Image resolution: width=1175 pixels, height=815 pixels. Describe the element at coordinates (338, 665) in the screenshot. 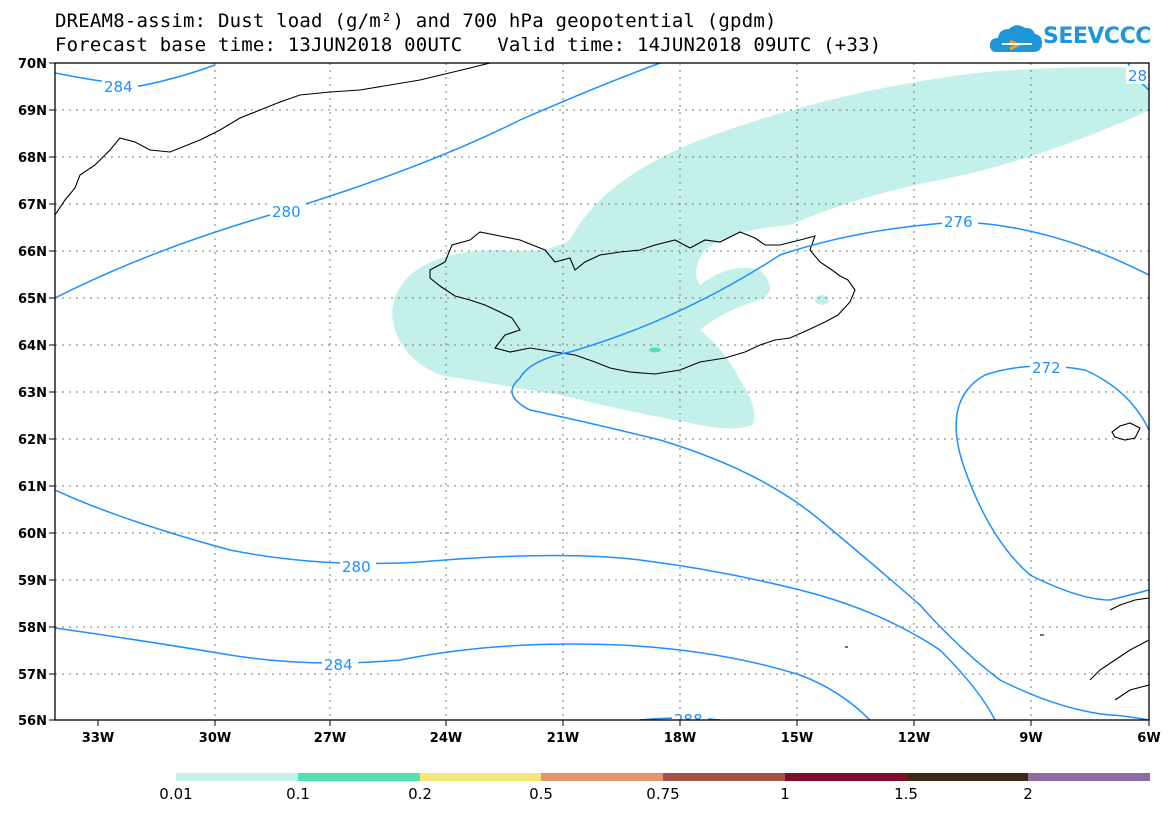

I see `contour-label-284-south: 284` at that location.